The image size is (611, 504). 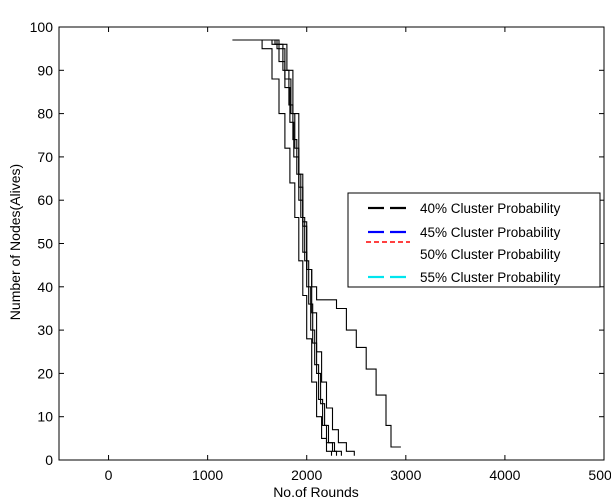 What do you see at coordinates (42, 27) in the screenshot?
I see `y-tick-label: 100` at bounding box center [42, 27].